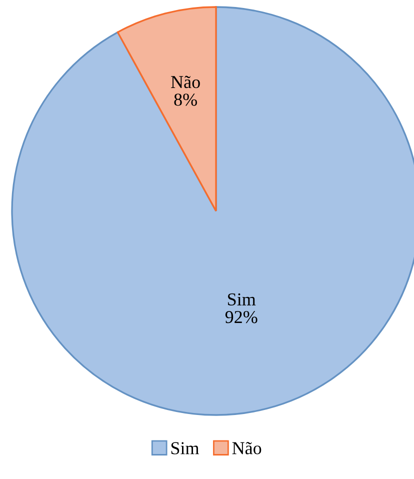 This screenshot has height=479, width=414. I want to click on slice-label: Não, so click(185, 82).